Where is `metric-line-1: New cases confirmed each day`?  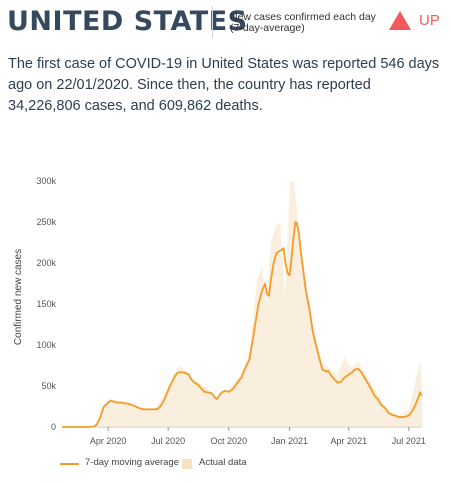
metric-line-1: New cases confirmed each day is located at coordinates (303, 17).